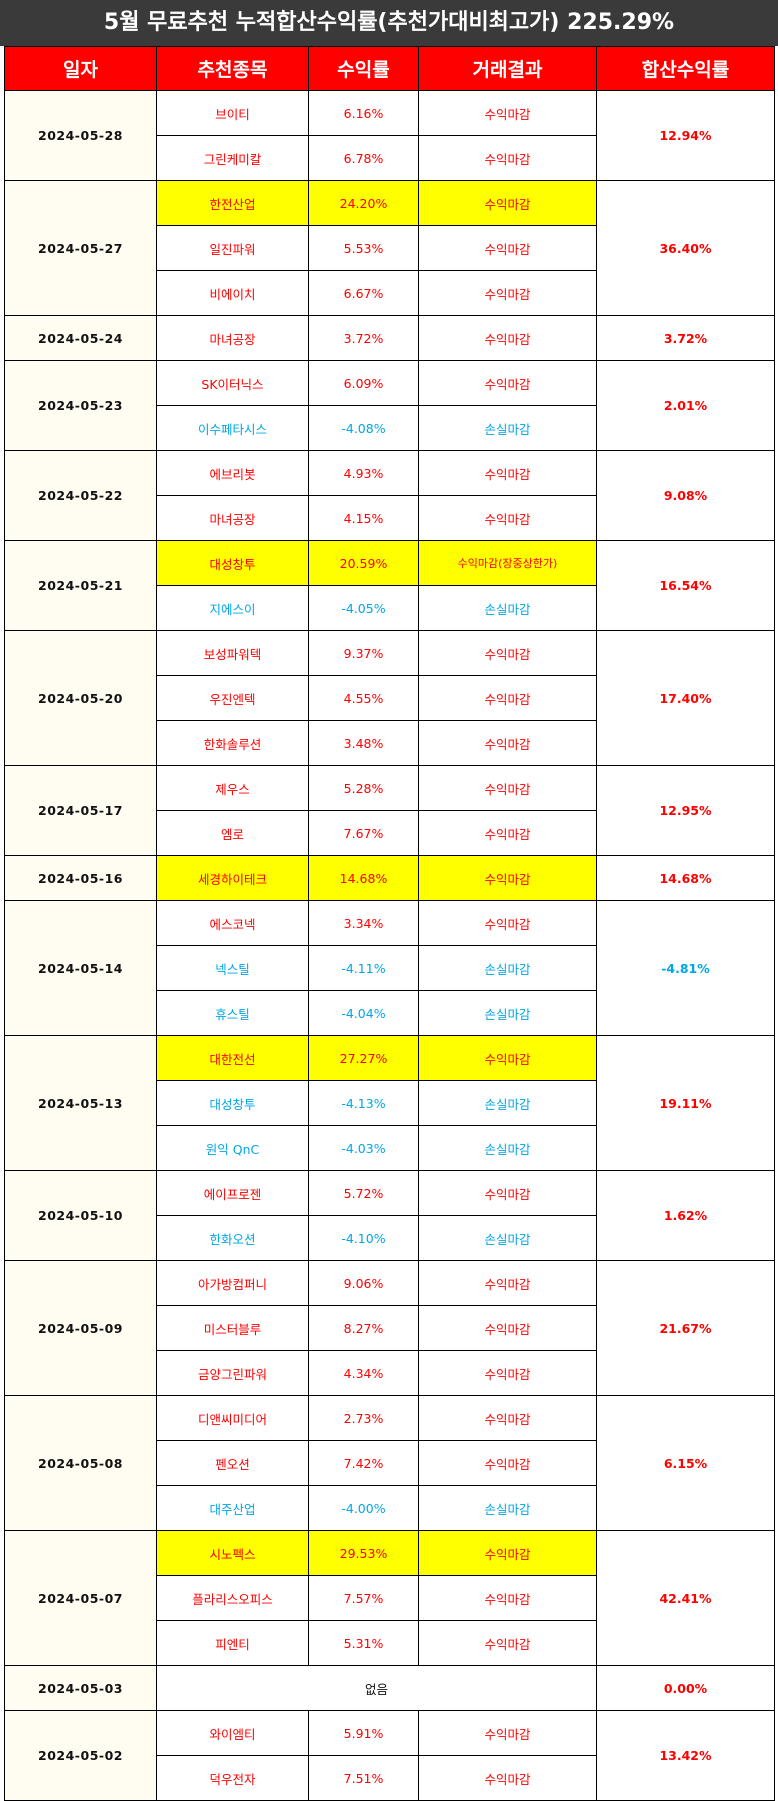  I want to click on row-date: 2024-05-27, so click(80, 248).